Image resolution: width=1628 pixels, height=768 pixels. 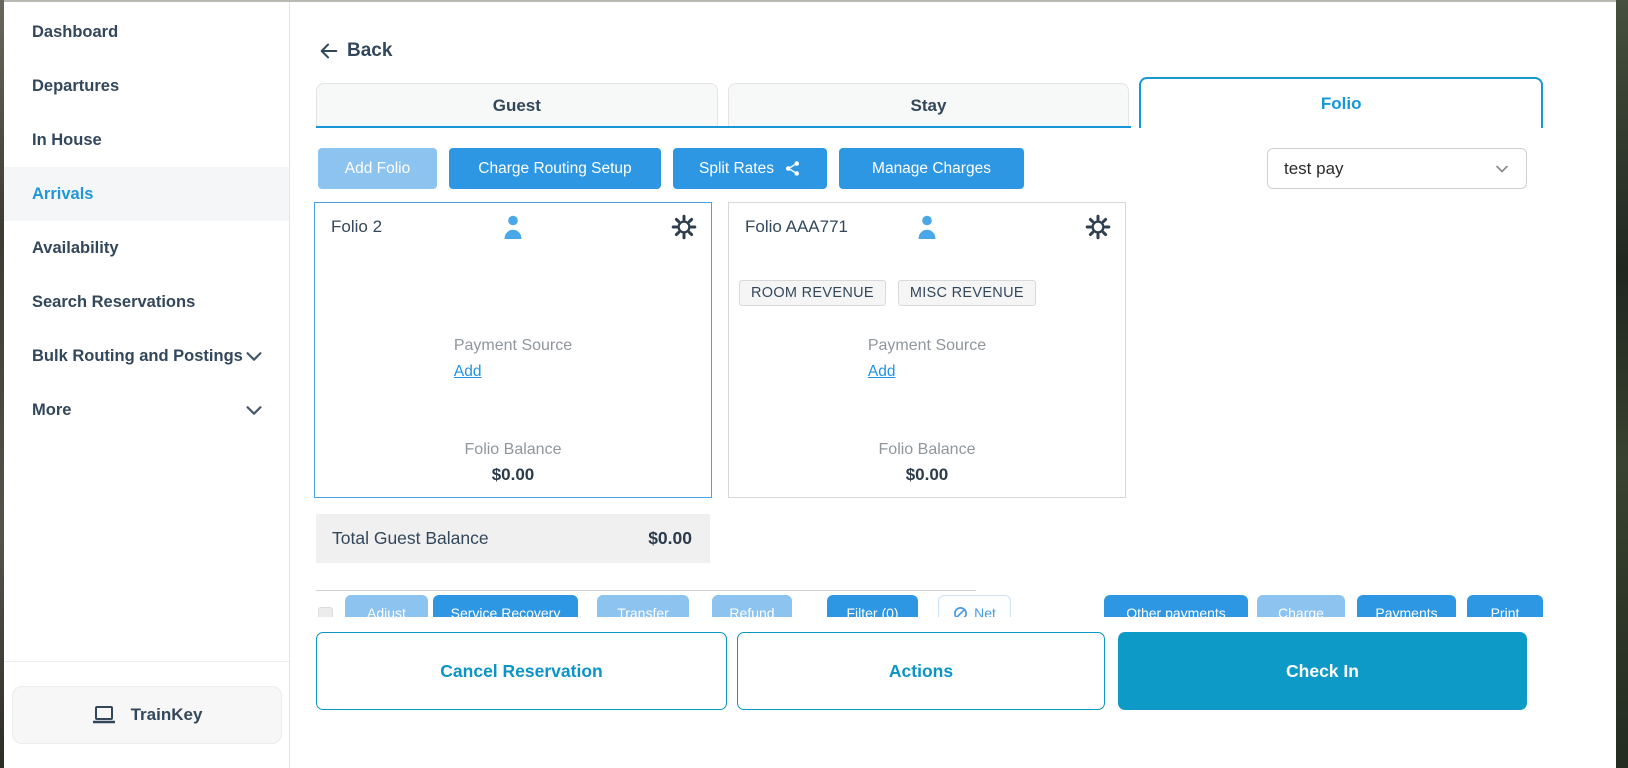 What do you see at coordinates (146, 140) in the screenshot?
I see `sidebar-item-in-house: In House` at bounding box center [146, 140].